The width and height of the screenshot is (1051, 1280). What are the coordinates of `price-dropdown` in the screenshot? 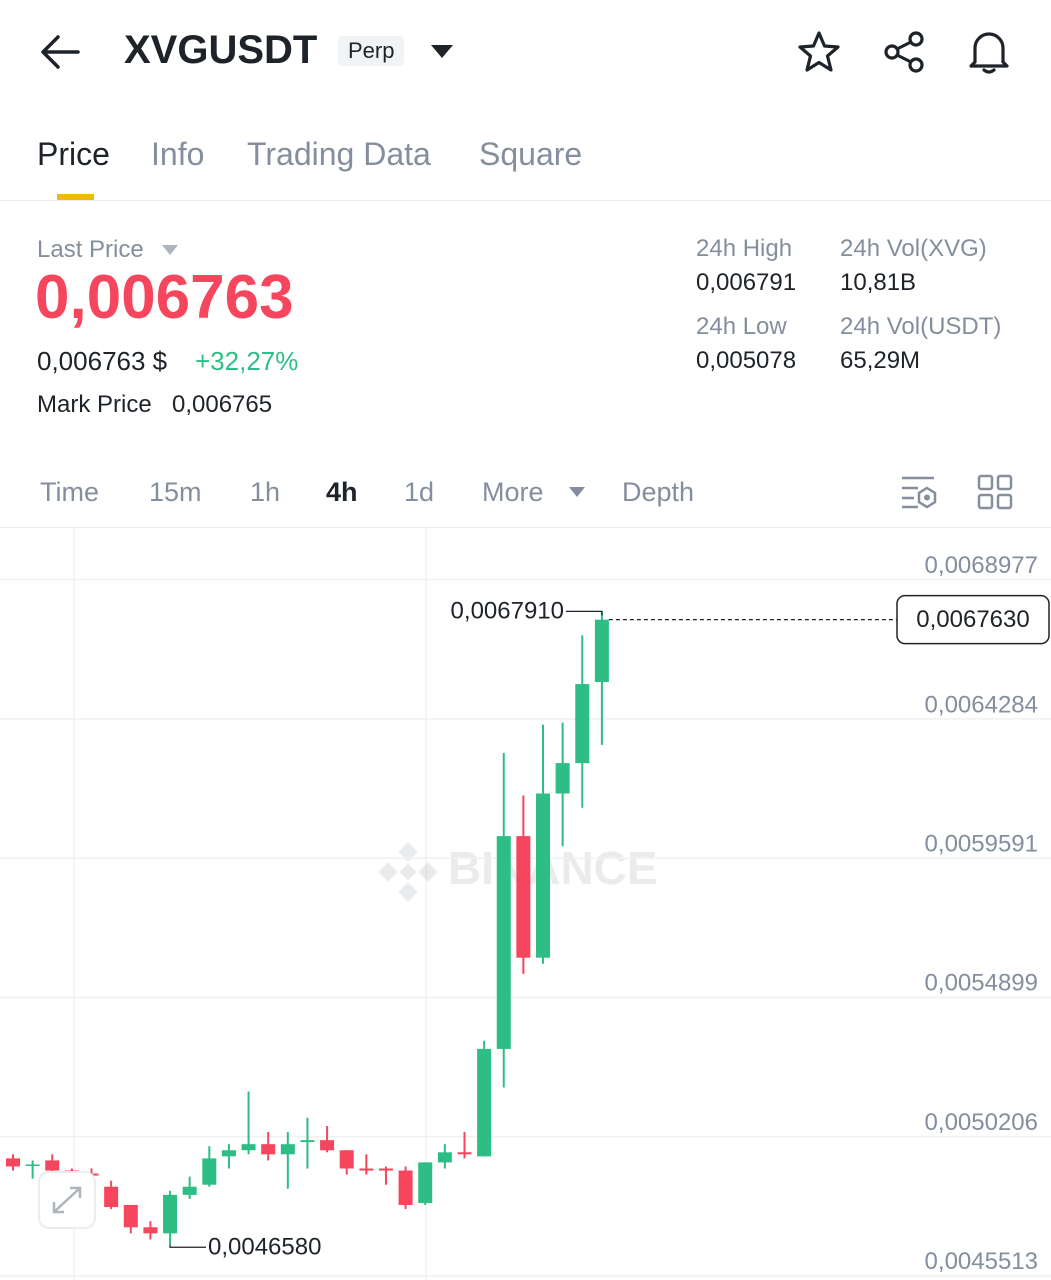 It's located at (170, 250).